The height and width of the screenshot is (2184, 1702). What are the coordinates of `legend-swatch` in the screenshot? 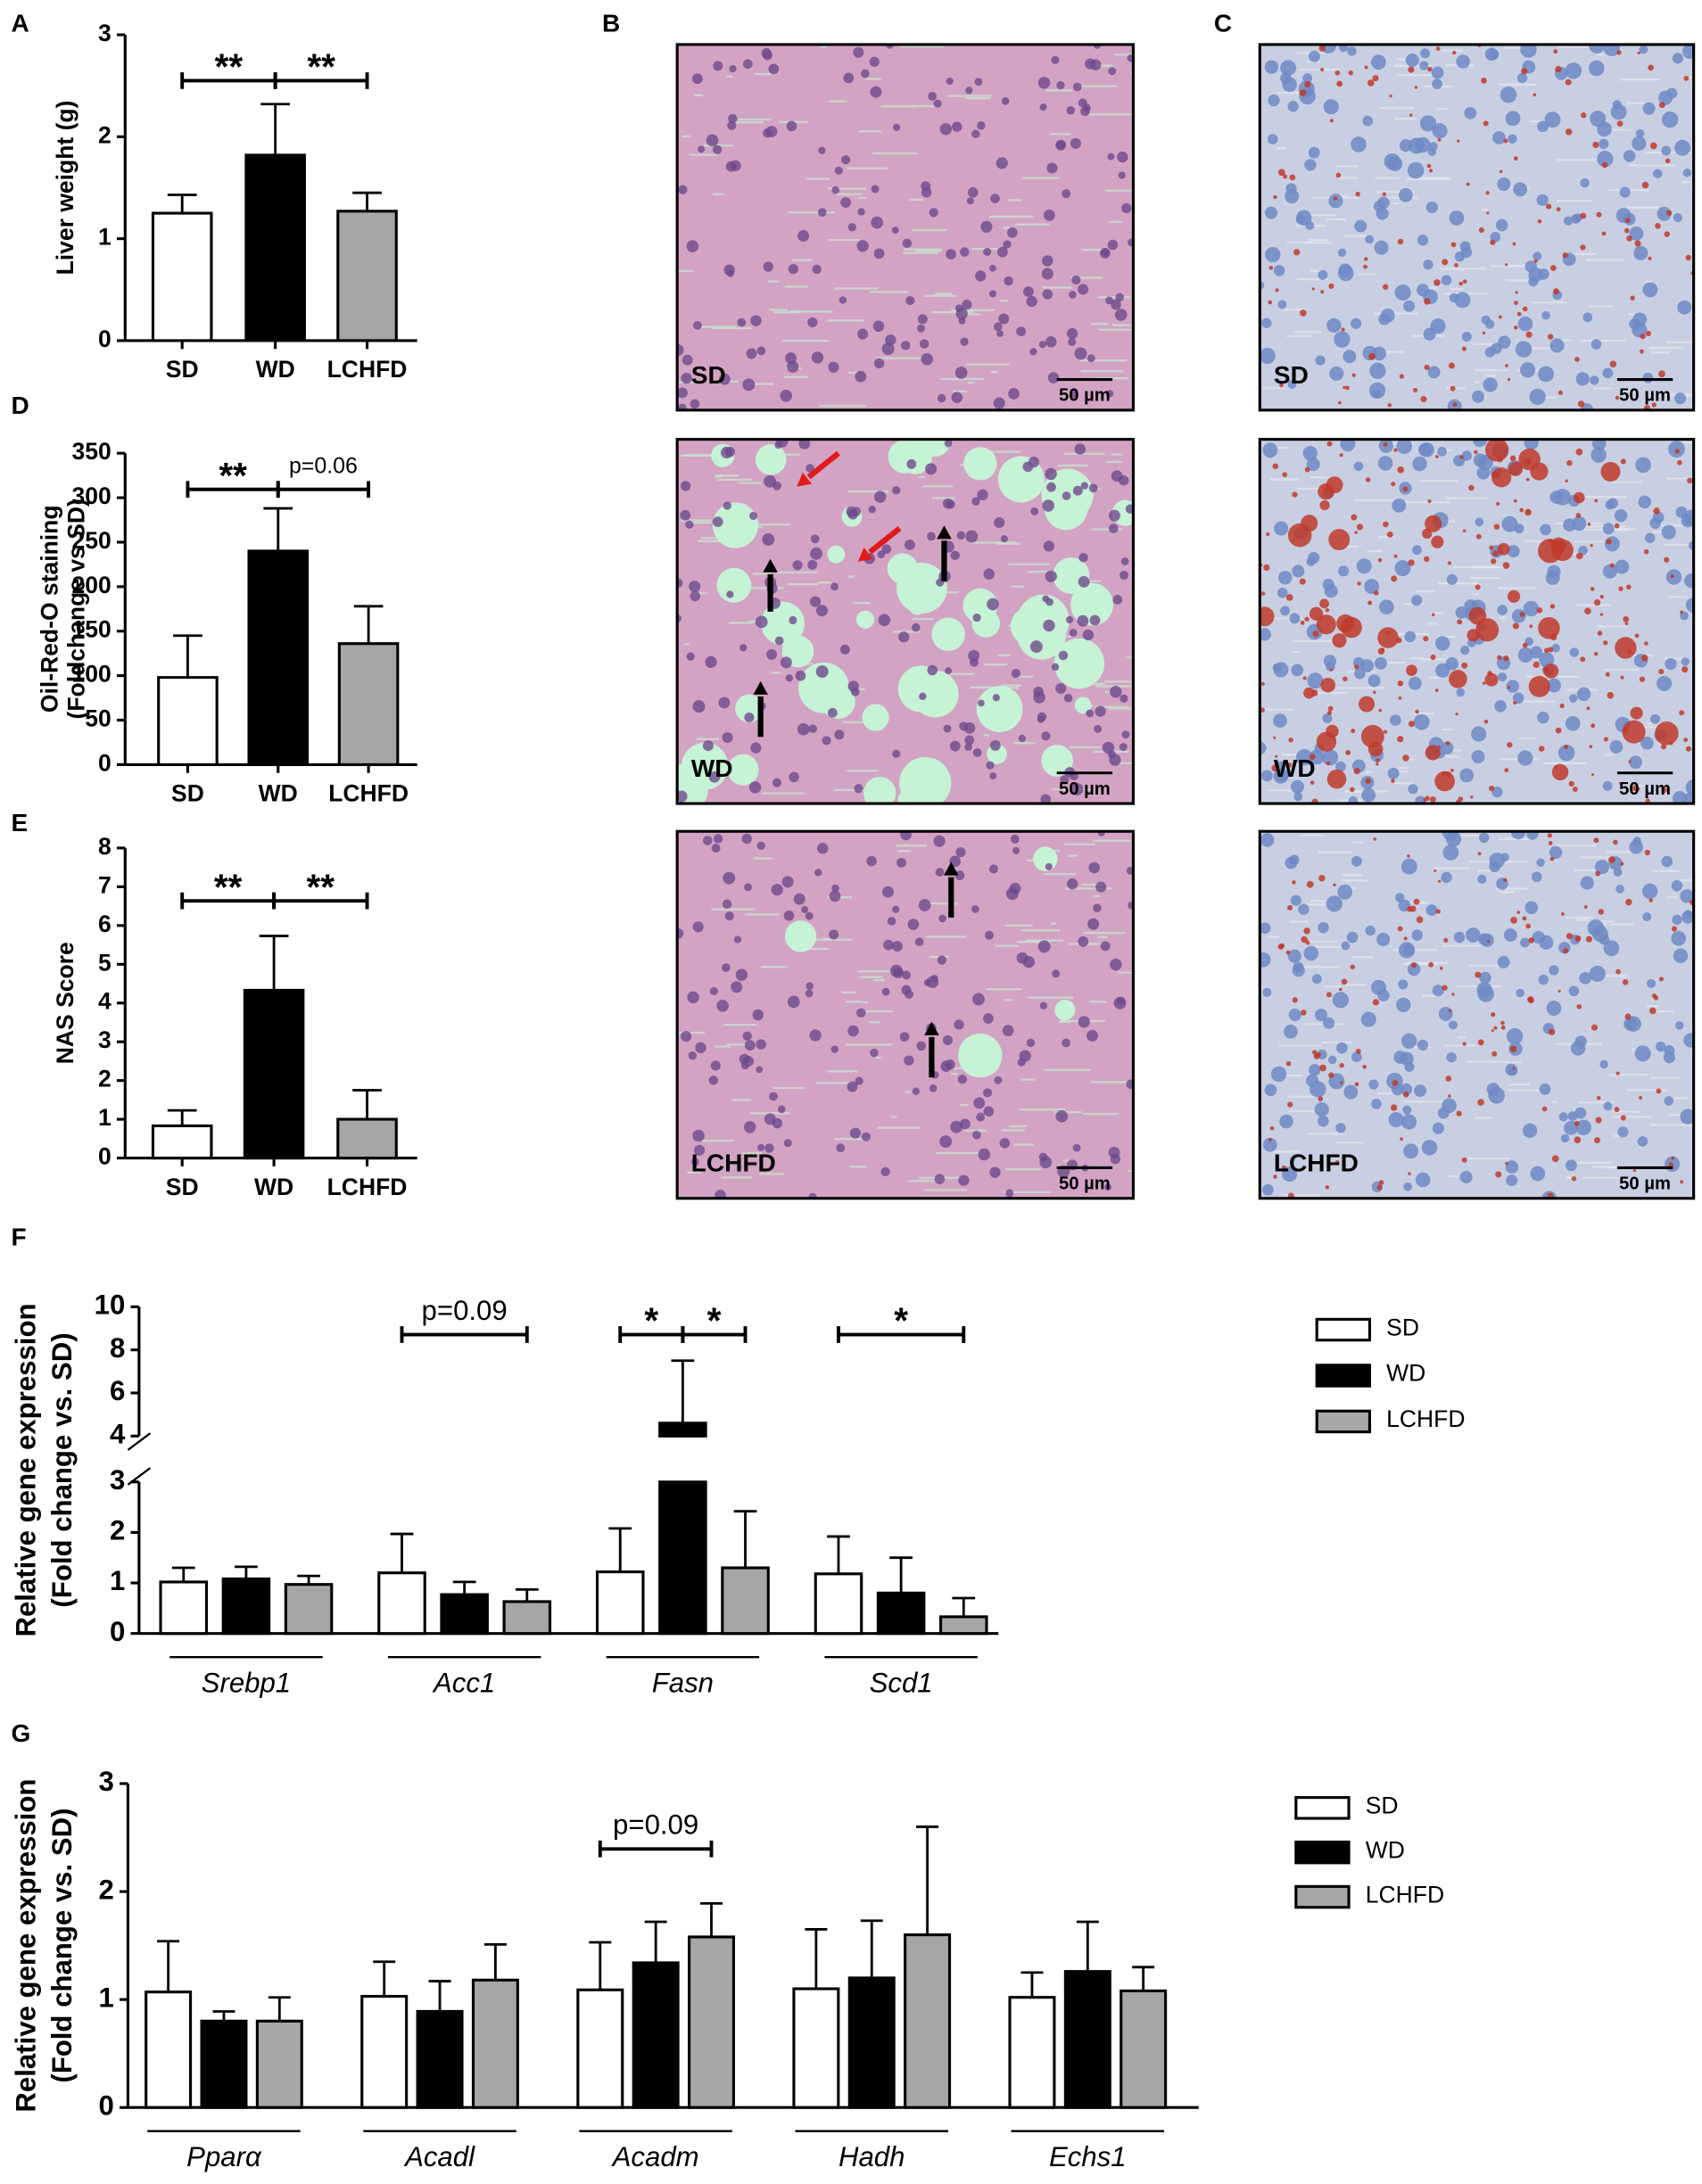 It's located at (1343, 1421).